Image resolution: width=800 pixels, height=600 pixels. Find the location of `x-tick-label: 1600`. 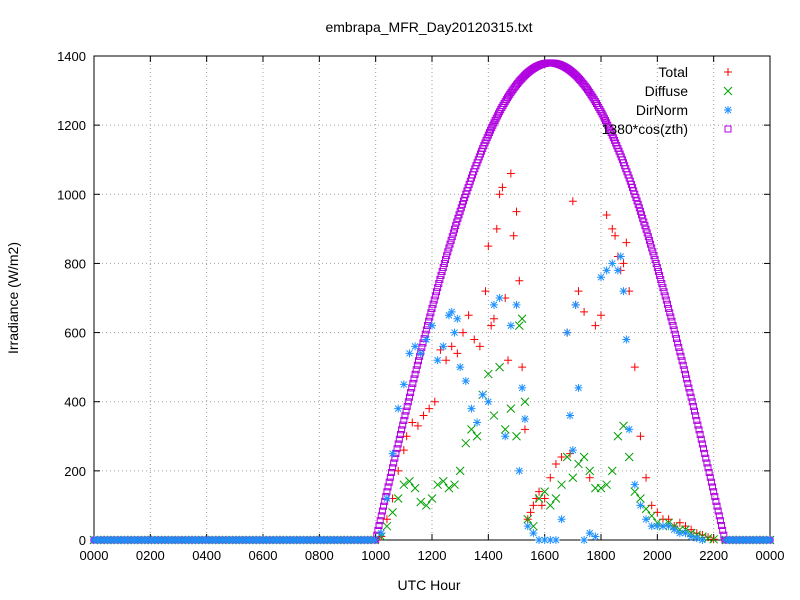

x-tick-label: 1600 is located at coordinates (544, 555).